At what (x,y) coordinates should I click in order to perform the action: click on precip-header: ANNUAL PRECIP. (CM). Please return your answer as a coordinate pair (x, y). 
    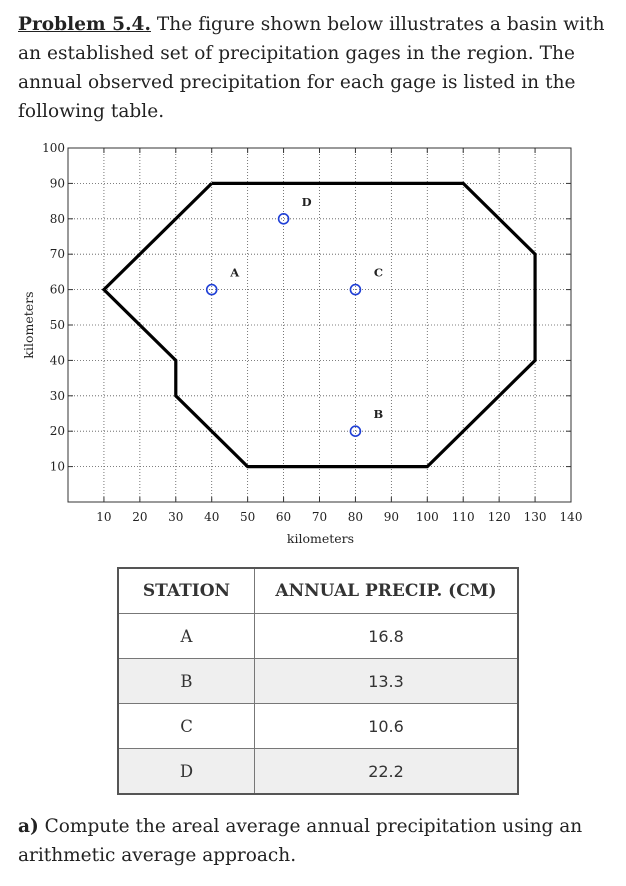
    Looking at the image, I should click on (386, 590).